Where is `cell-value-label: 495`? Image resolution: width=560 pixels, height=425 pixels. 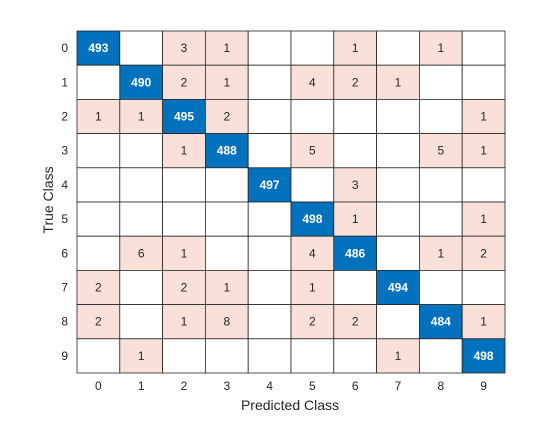 cell-value-label: 495 is located at coordinates (184, 117).